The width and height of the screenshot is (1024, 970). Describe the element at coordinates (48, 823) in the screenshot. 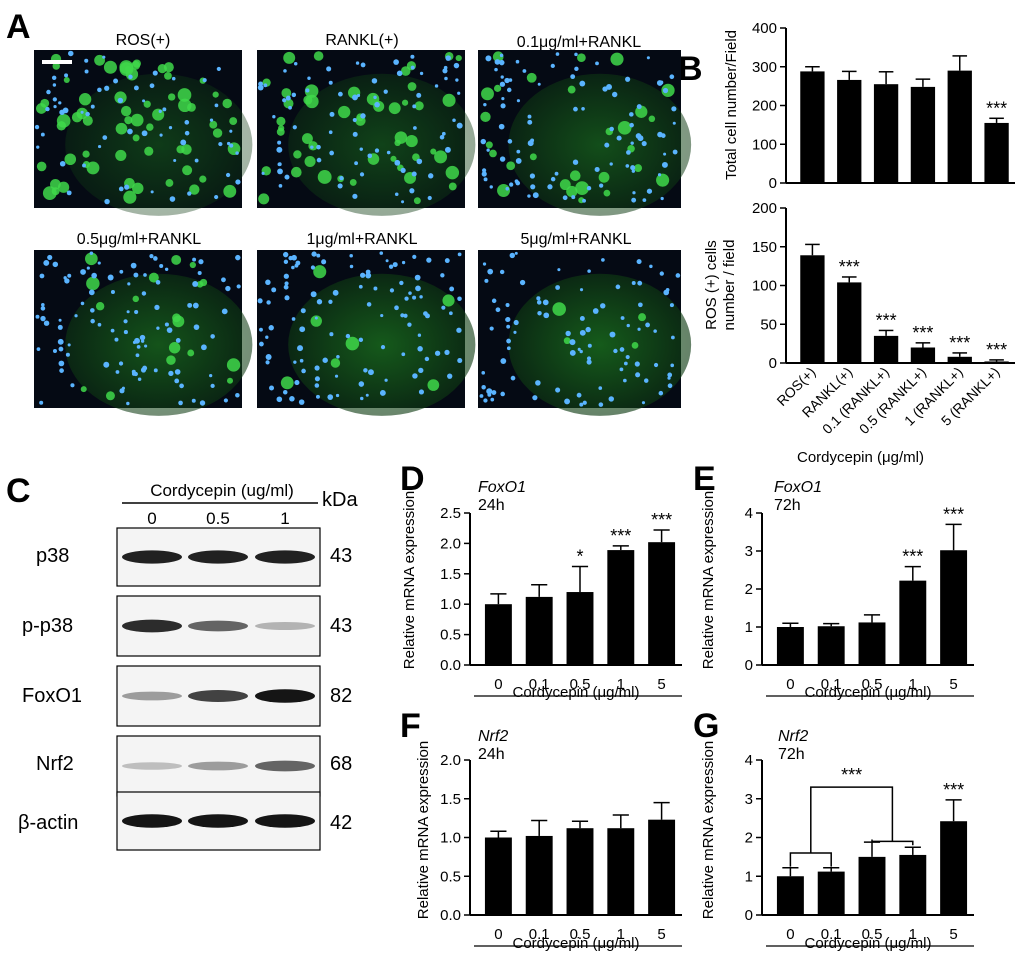

I see `wb-protein-label: β-actin` at that location.